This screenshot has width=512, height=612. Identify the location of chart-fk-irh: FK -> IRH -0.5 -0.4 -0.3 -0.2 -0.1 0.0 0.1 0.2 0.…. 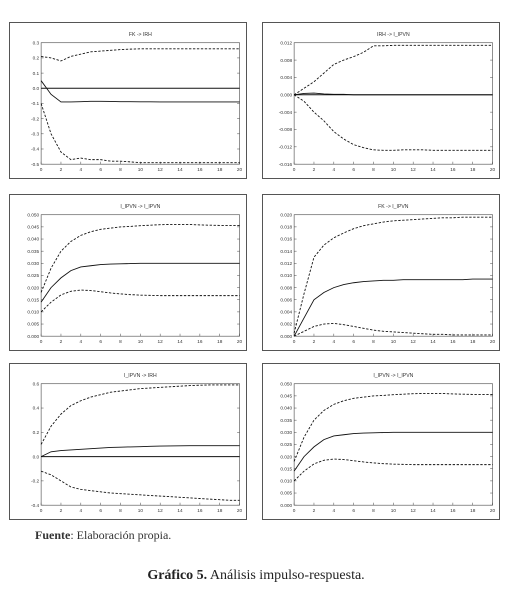
(137, 102).